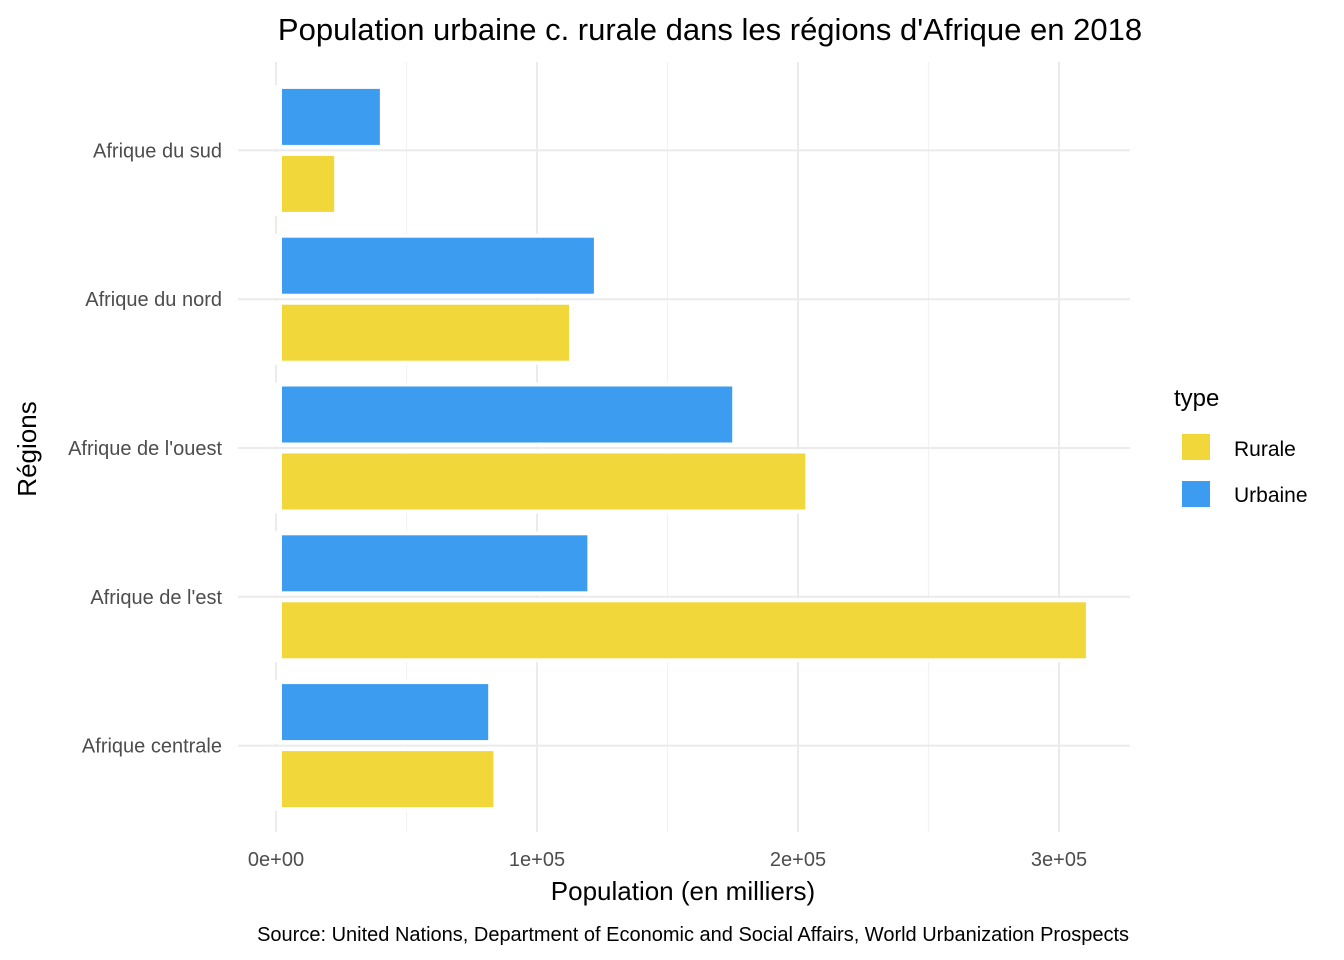 This screenshot has width=1344, height=960. I want to click on bar-urbaine-afrique-centrale, so click(385, 712).